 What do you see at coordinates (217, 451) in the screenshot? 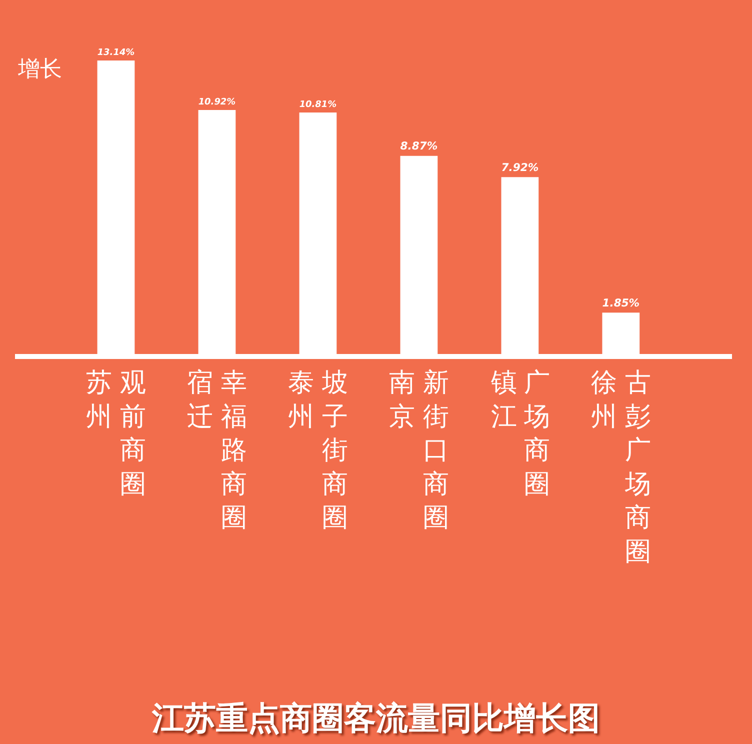
I see `x-tick-label: 宿迁幸福路商圈` at bounding box center [217, 451].